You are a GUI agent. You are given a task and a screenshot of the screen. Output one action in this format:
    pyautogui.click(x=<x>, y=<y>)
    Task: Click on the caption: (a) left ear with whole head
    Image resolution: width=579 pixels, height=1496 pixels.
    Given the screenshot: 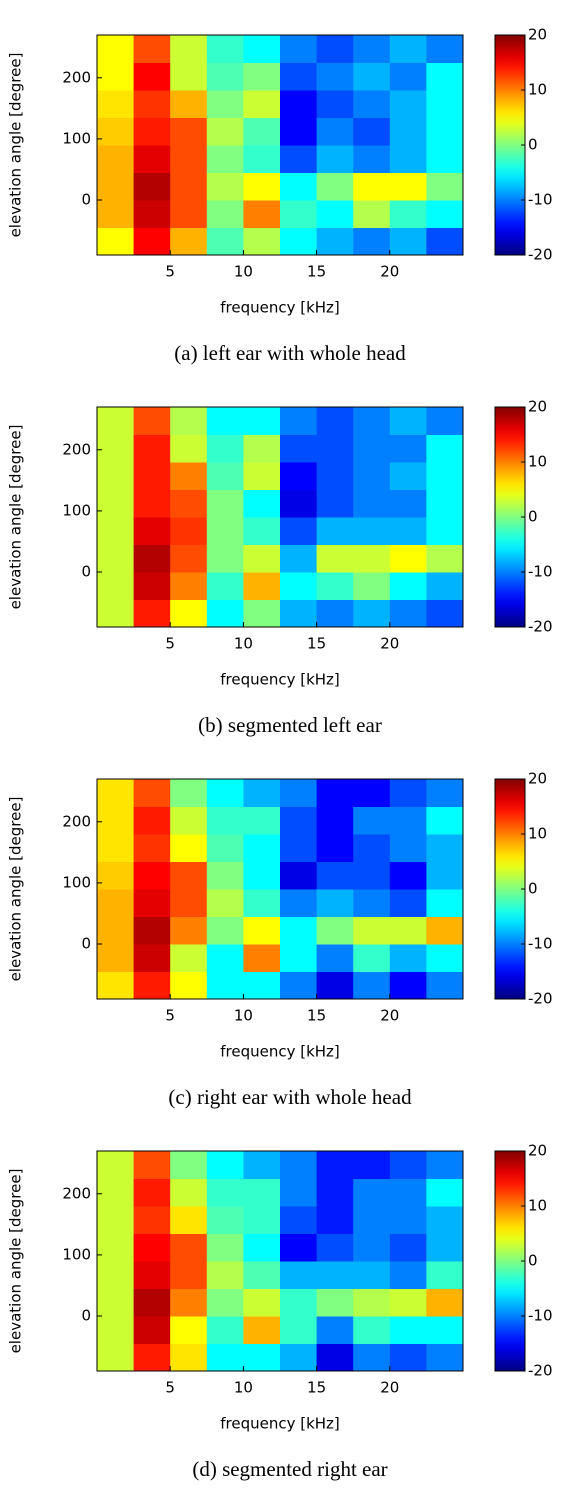 What is the action you would take?
    pyautogui.click(x=290, y=353)
    